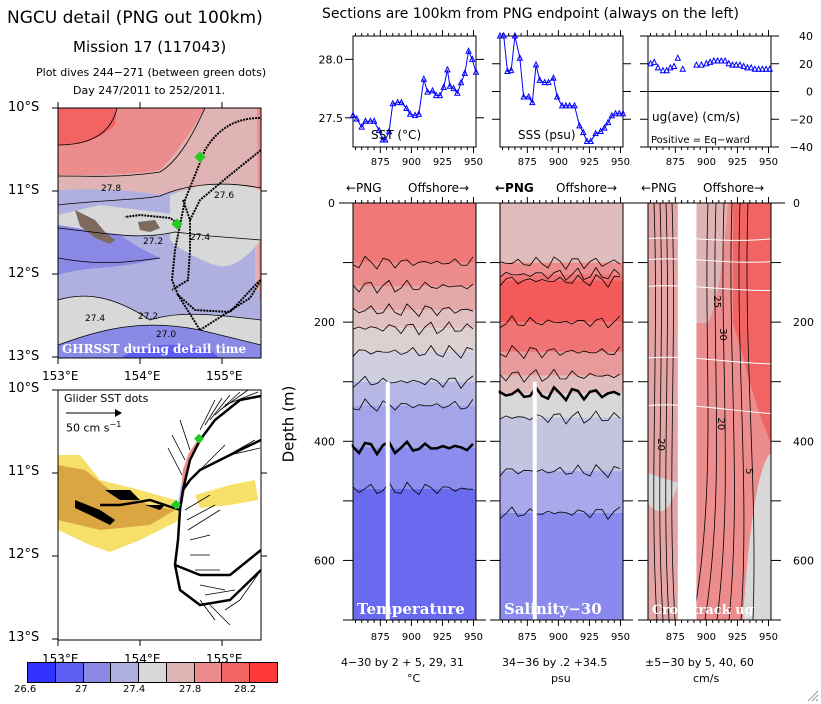  What do you see at coordinates (106, 398) in the screenshot?
I see `glider-sst-caption: Glider SST dots` at bounding box center [106, 398].